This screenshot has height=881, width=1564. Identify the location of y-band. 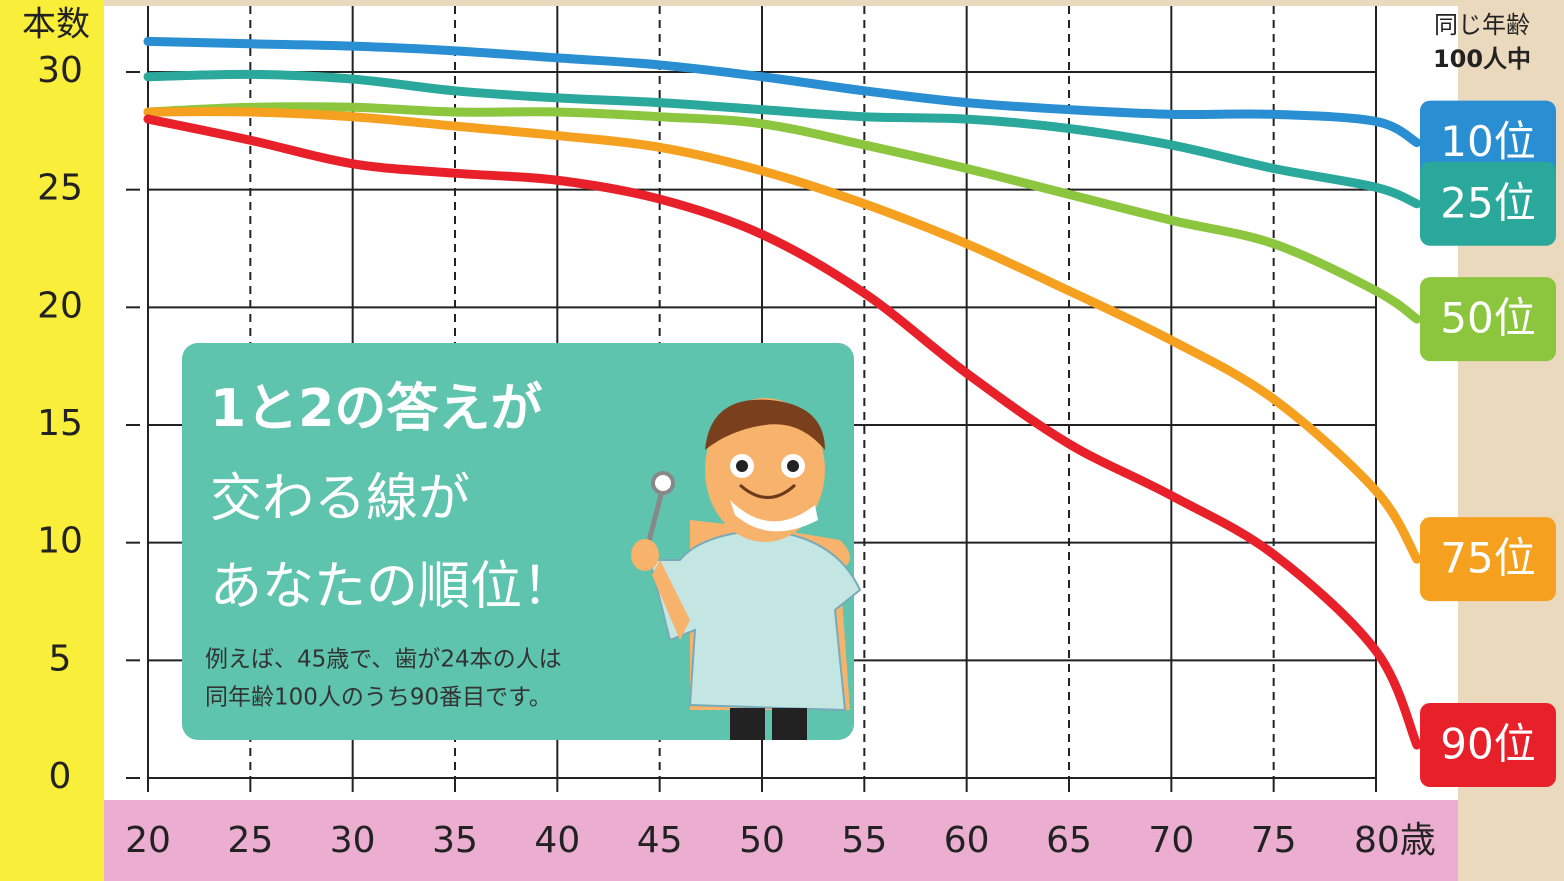
(52, 440).